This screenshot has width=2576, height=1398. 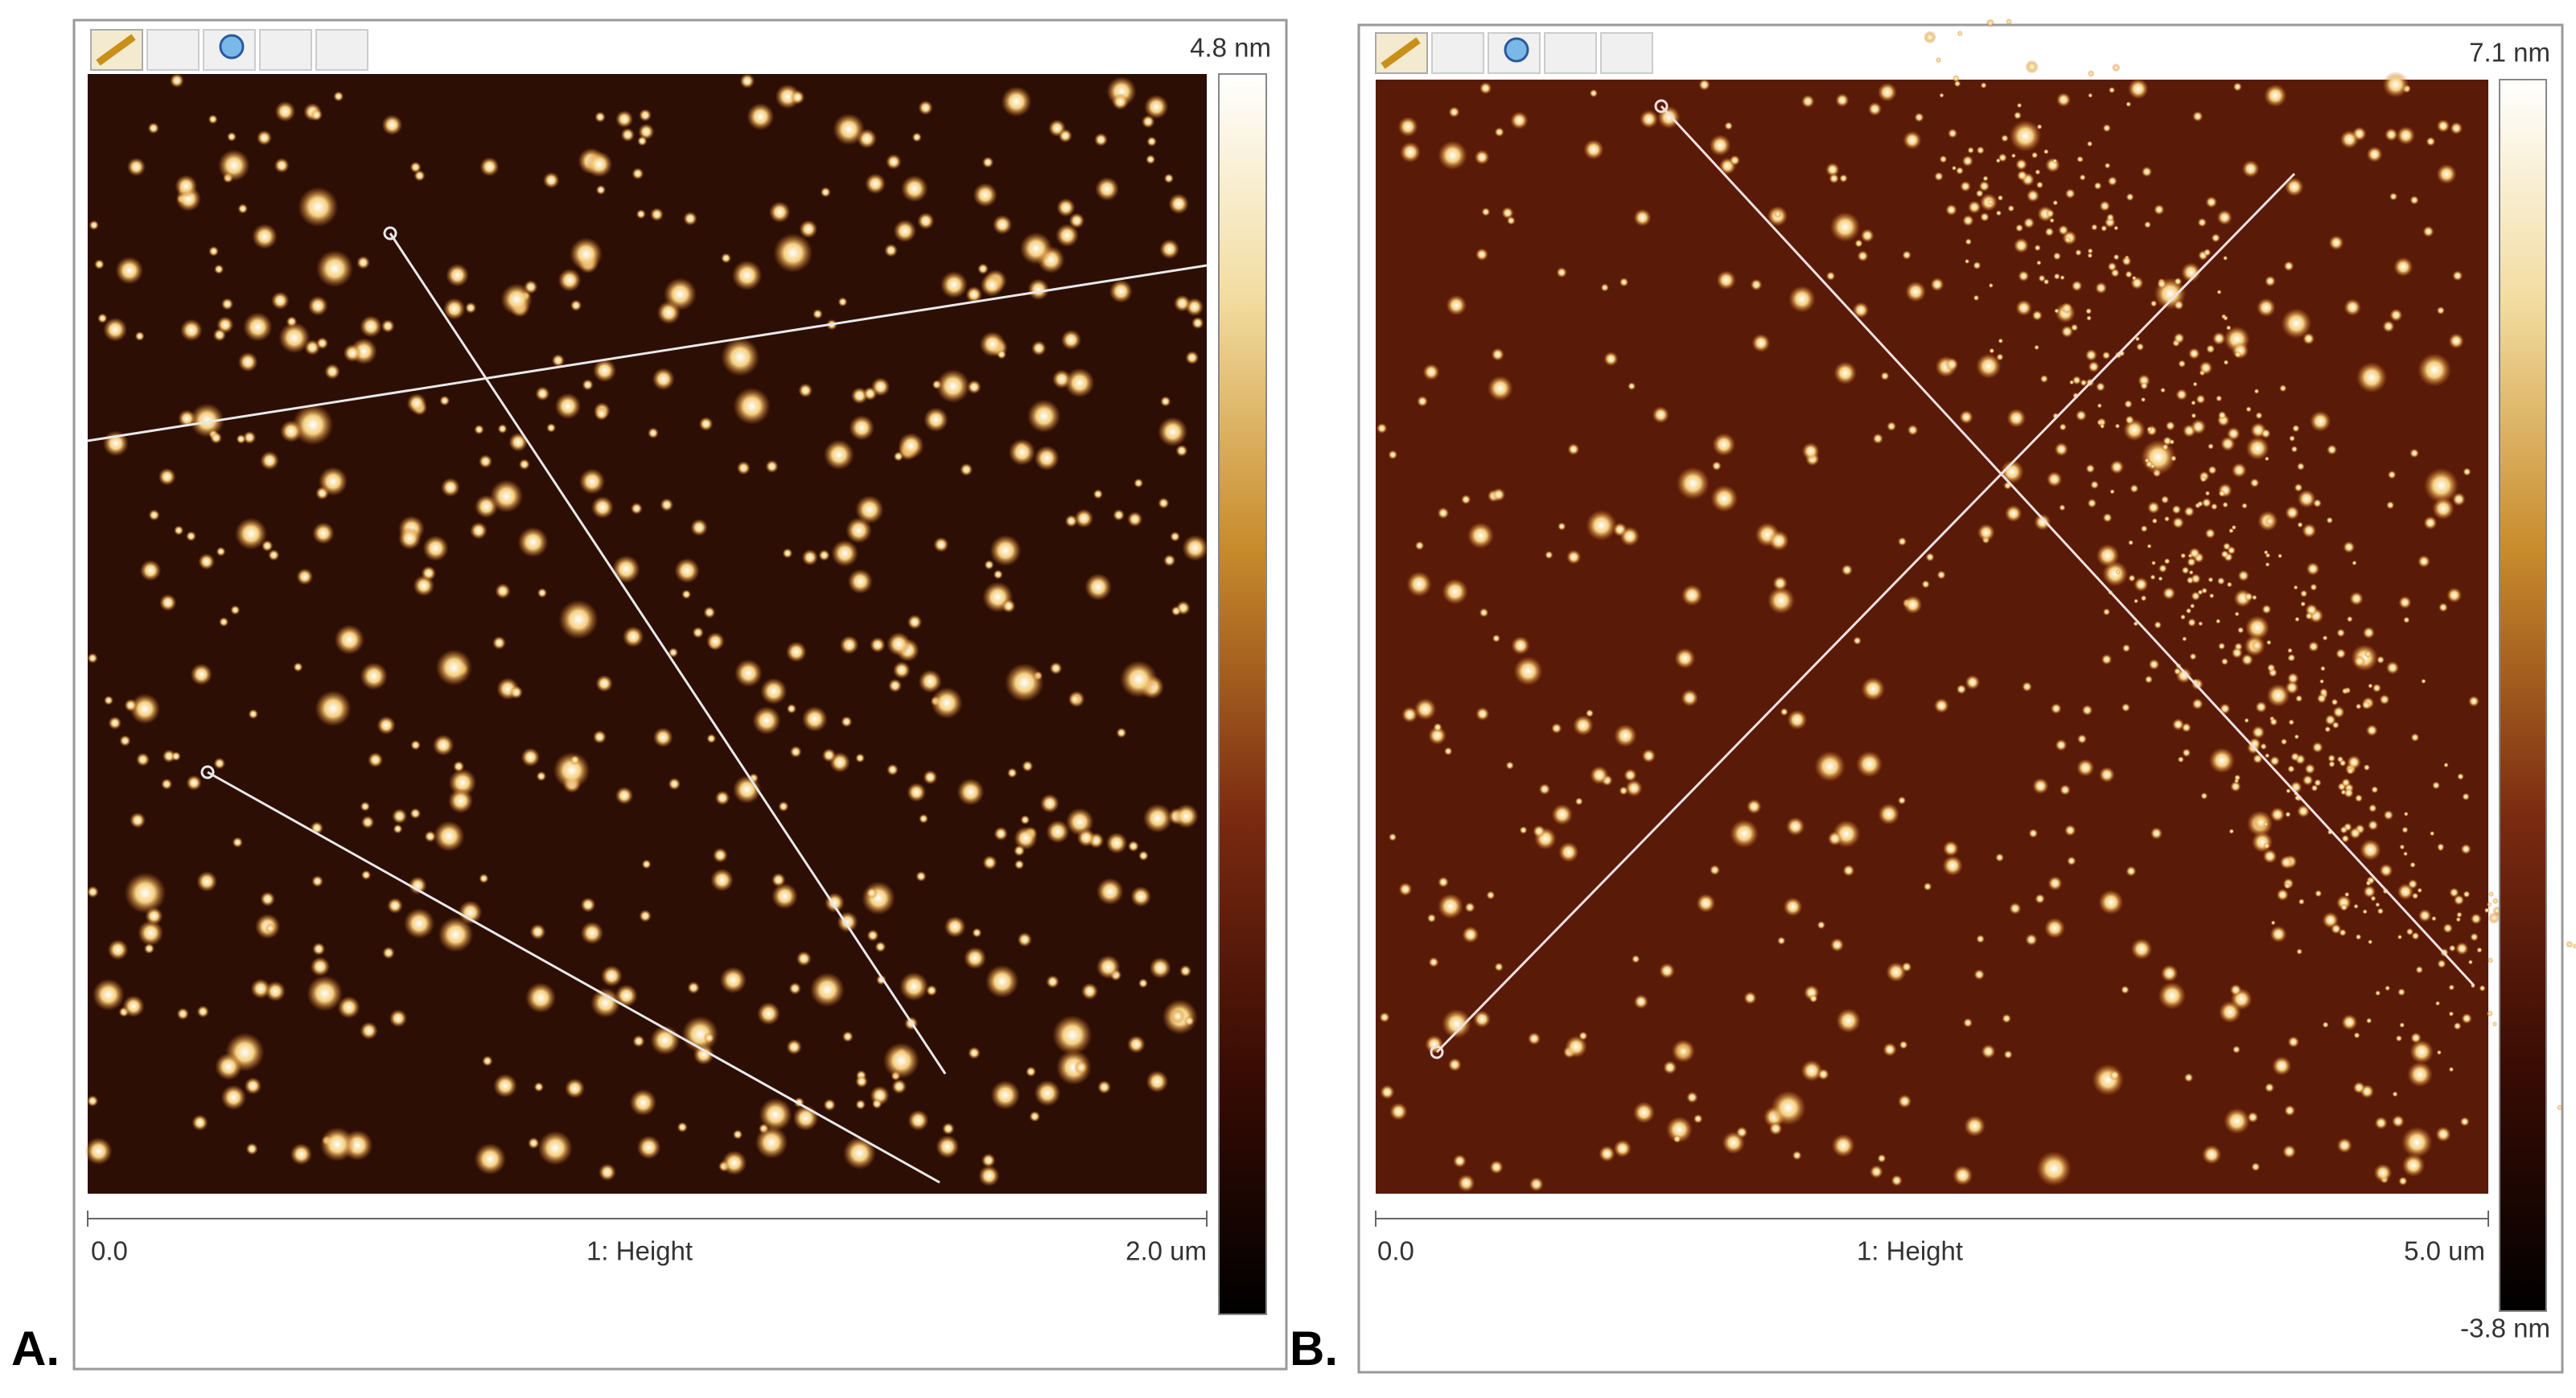 I want to click on zoom-icon, so click(x=1516, y=50).